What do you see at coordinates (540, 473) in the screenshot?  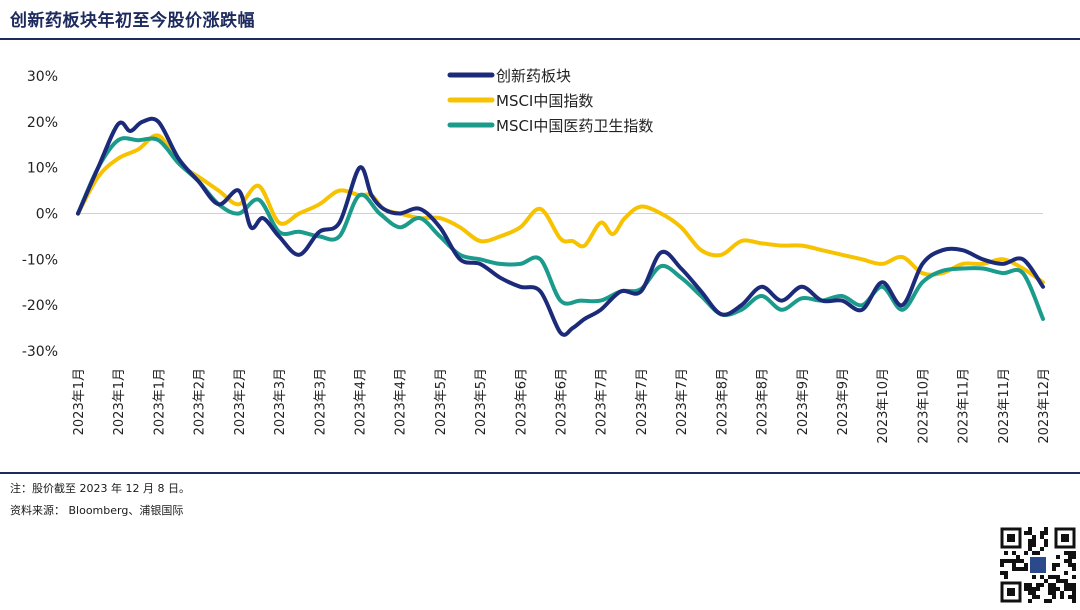 I see `footer-divider` at bounding box center [540, 473].